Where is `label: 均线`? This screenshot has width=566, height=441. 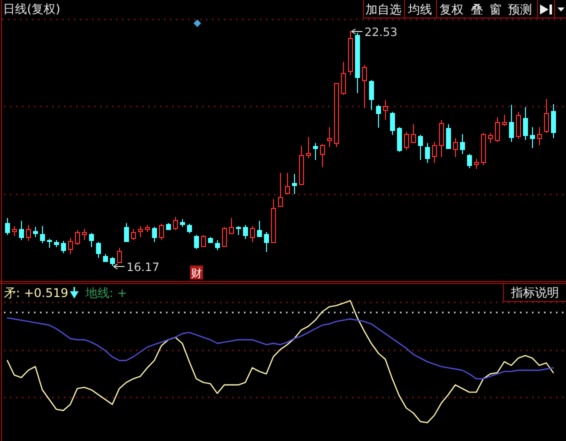 label: 均线 is located at coordinates (420, 9).